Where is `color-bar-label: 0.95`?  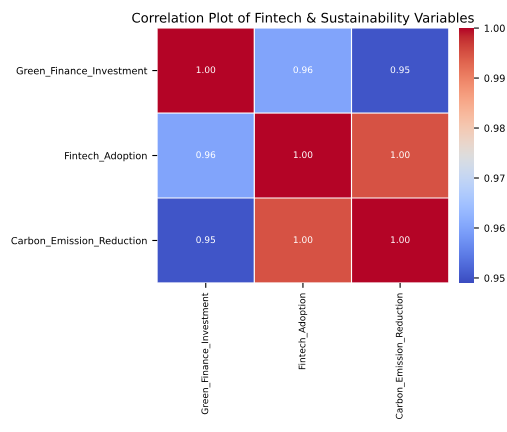
color-bar-label: 0.95 is located at coordinates (494, 278).